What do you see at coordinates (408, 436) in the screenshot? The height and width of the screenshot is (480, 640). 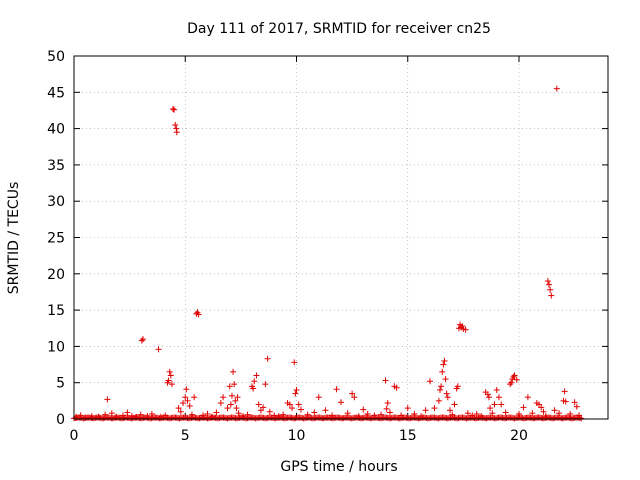 I see `x-tick-label: 15` at bounding box center [408, 436].